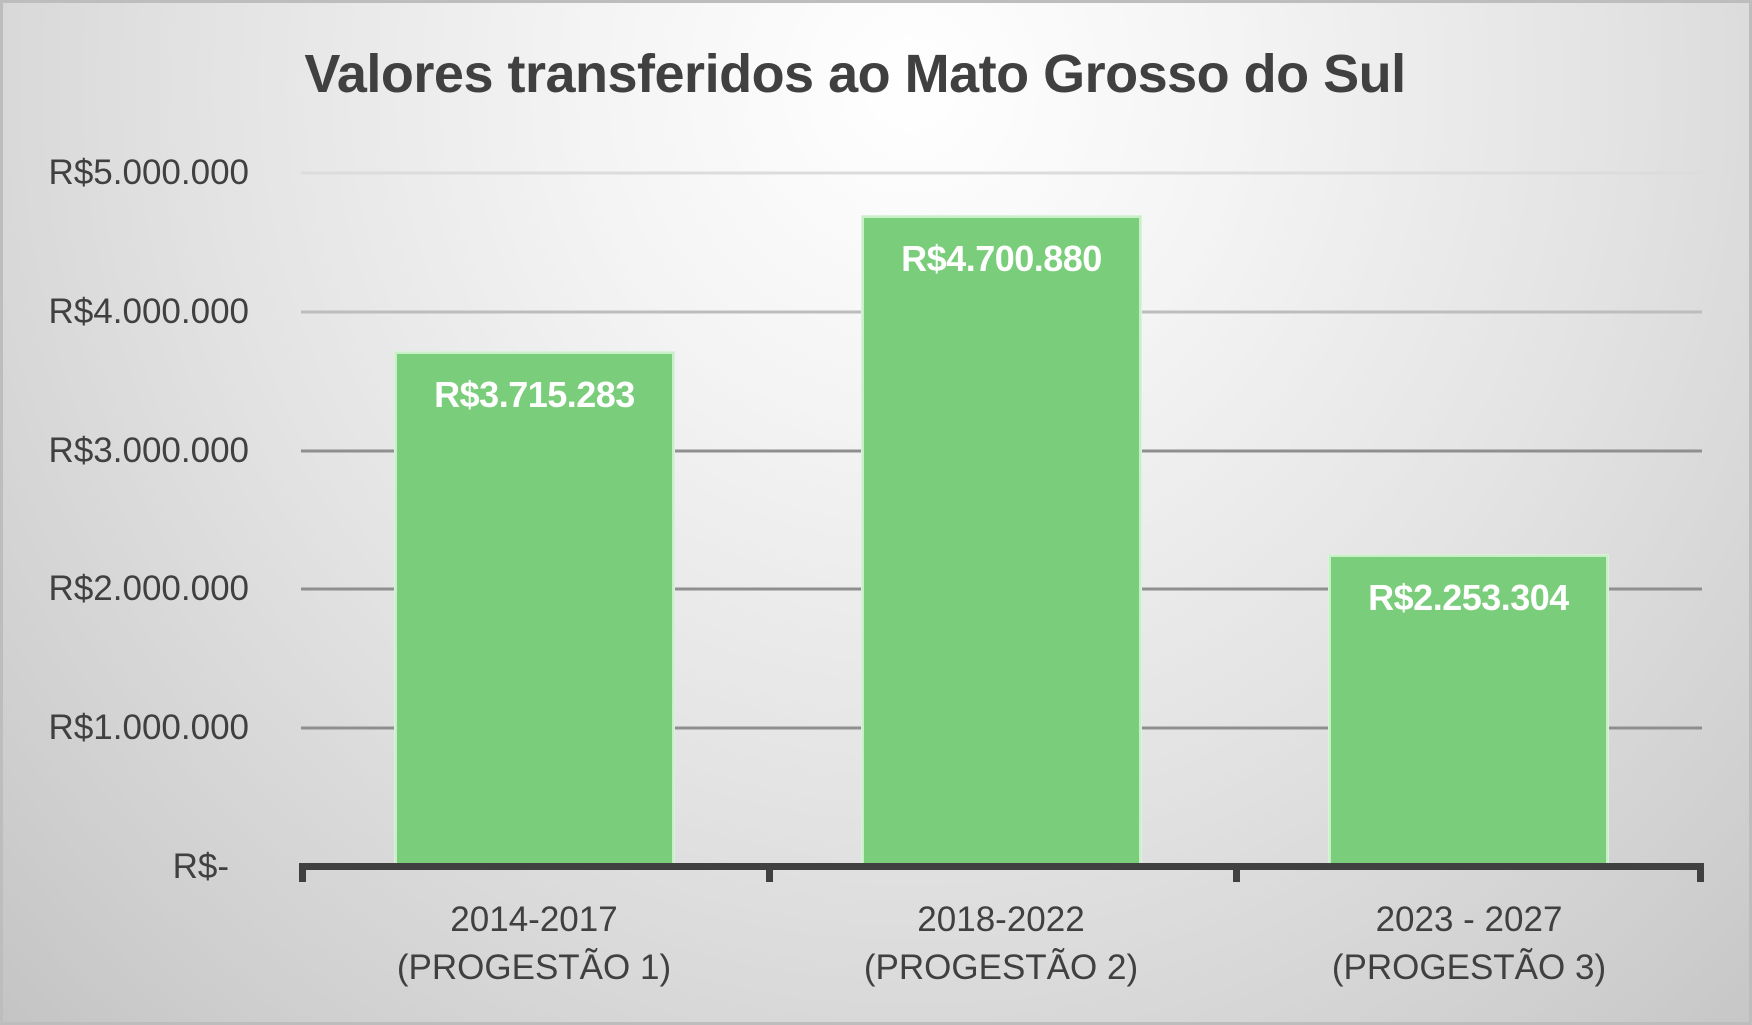 This screenshot has width=1752, height=1025. Describe the element at coordinates (148, 450) in the screenshot. I see `y-axis-tick-label: R$3.000.000` at that location.